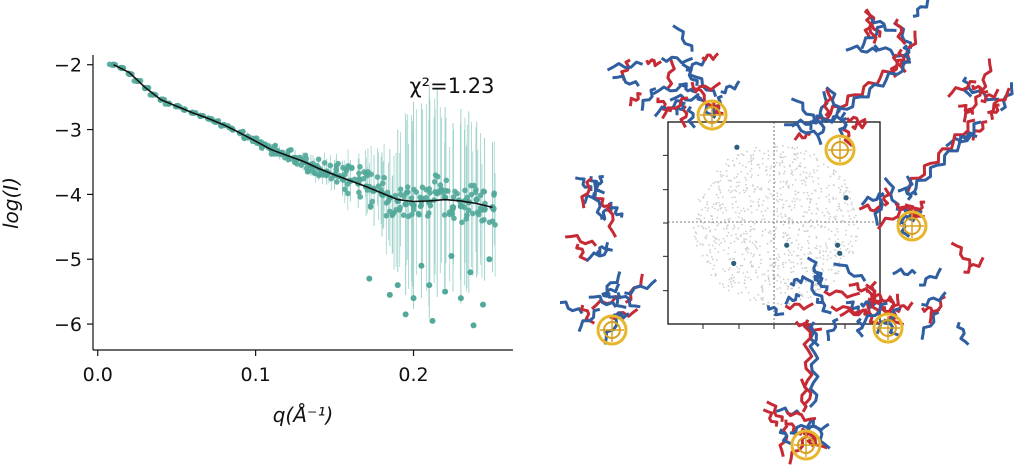 This screenshot has height=466, width=1024. Describe the element at coordinates (790, 205) in the screenshot. I see `selected-conformer-points` at that location.